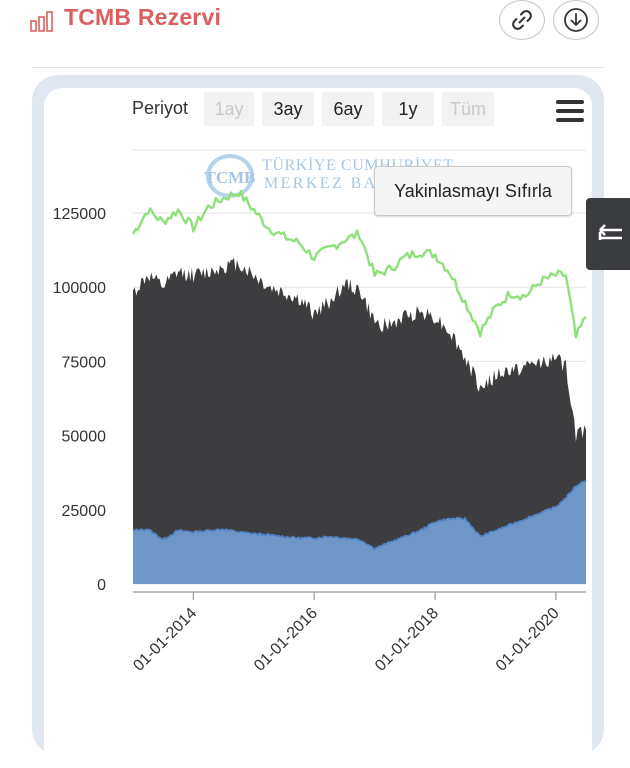 The image size is (630, 768). I want to click on y-tick-label-0: 0, so click(101, 585).